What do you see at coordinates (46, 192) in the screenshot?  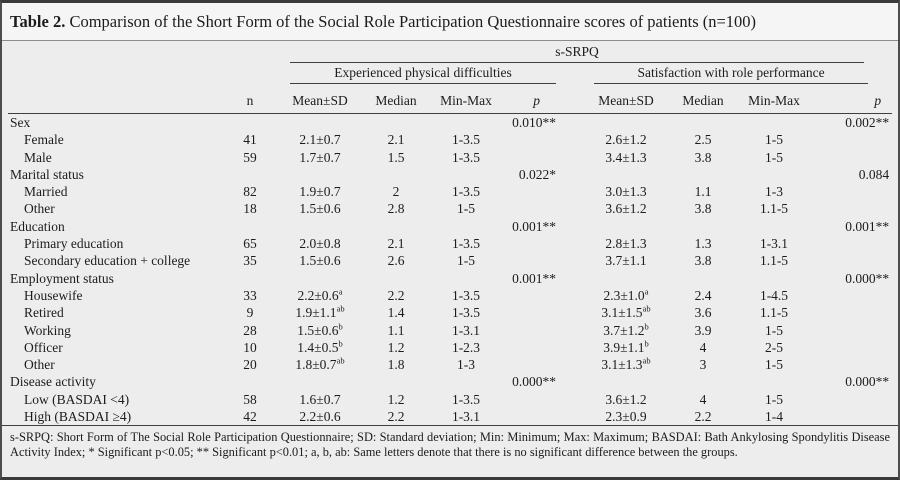 I see `row-label: Married` at bounding box center [46, 192].